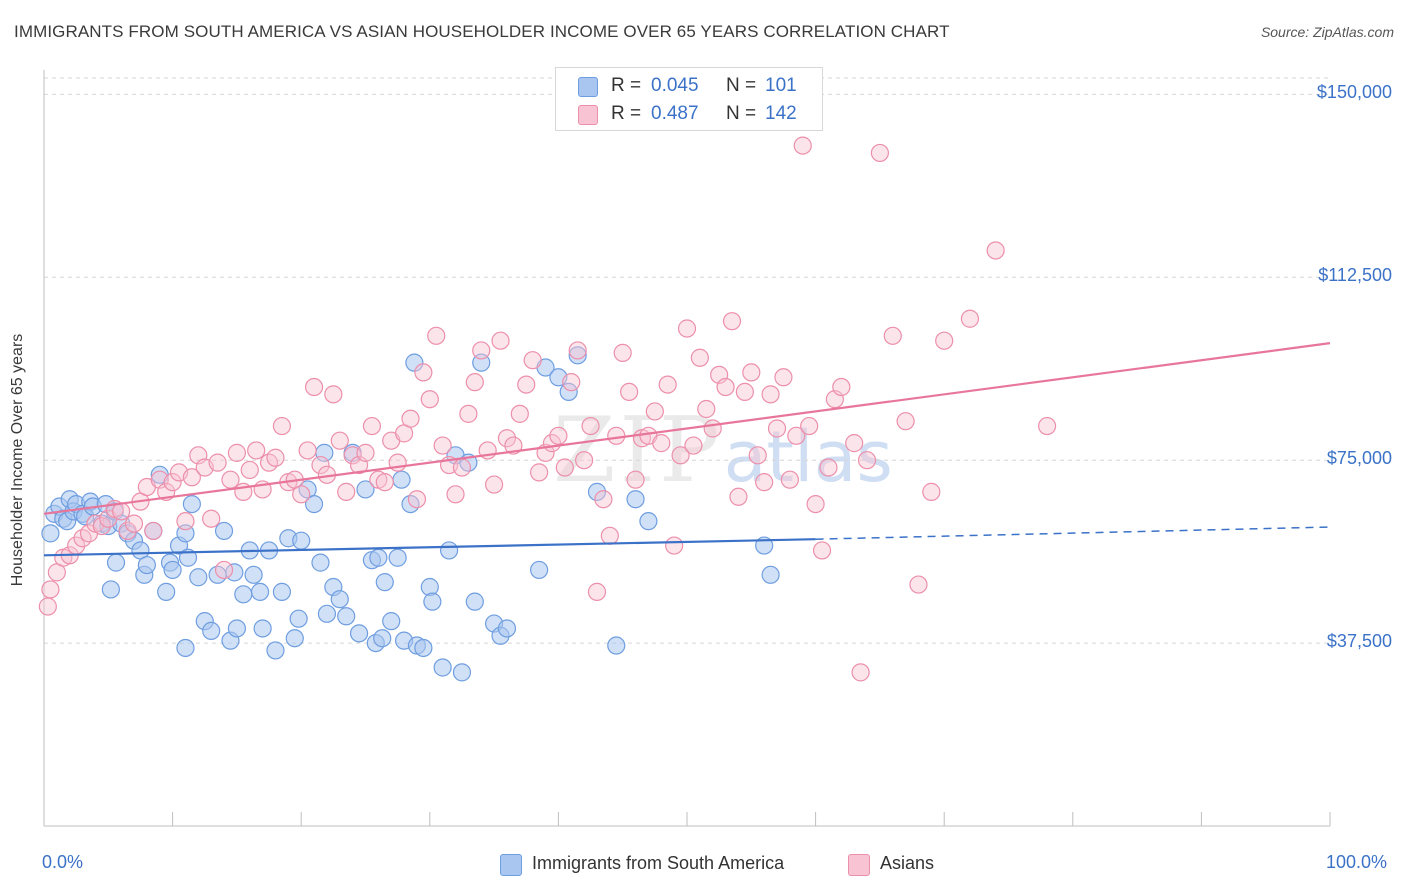  Describe the element at coordinates (808, 457) in the screenshot. I see `watermark-atlas: atlas` at that location.